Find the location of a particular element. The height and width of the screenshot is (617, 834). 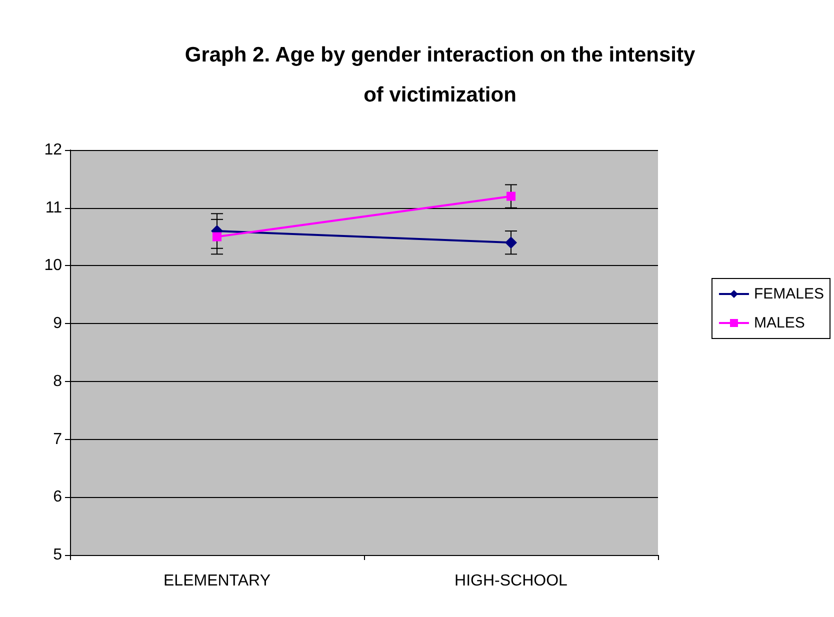

y-tick-label: 10 is located at coordinates (53, 265).